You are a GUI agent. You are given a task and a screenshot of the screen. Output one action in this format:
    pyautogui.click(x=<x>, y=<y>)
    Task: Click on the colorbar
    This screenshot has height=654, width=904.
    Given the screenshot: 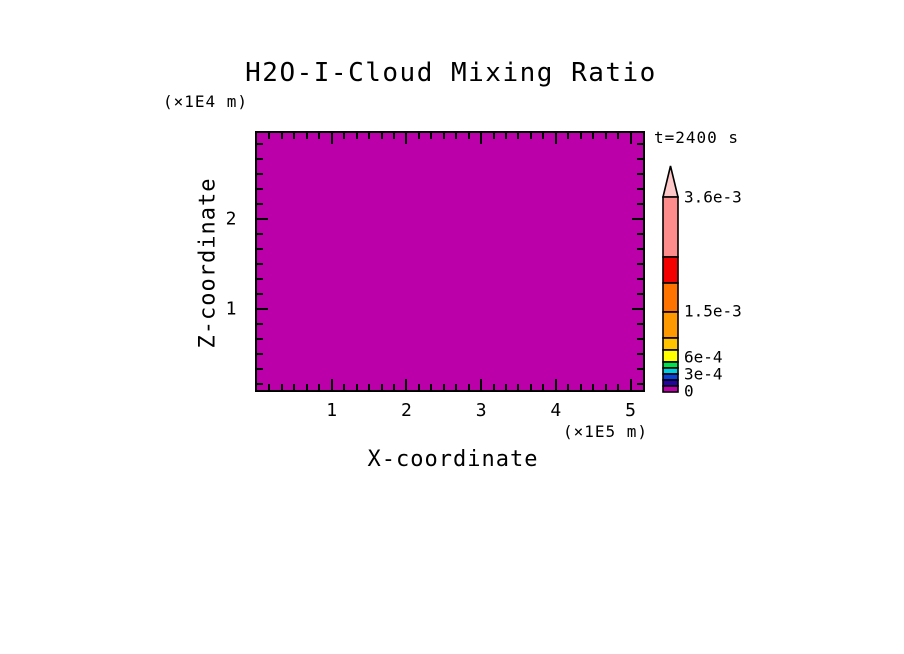 What is the action you would take?
    pyautogui.click(x=670, y=279)
    